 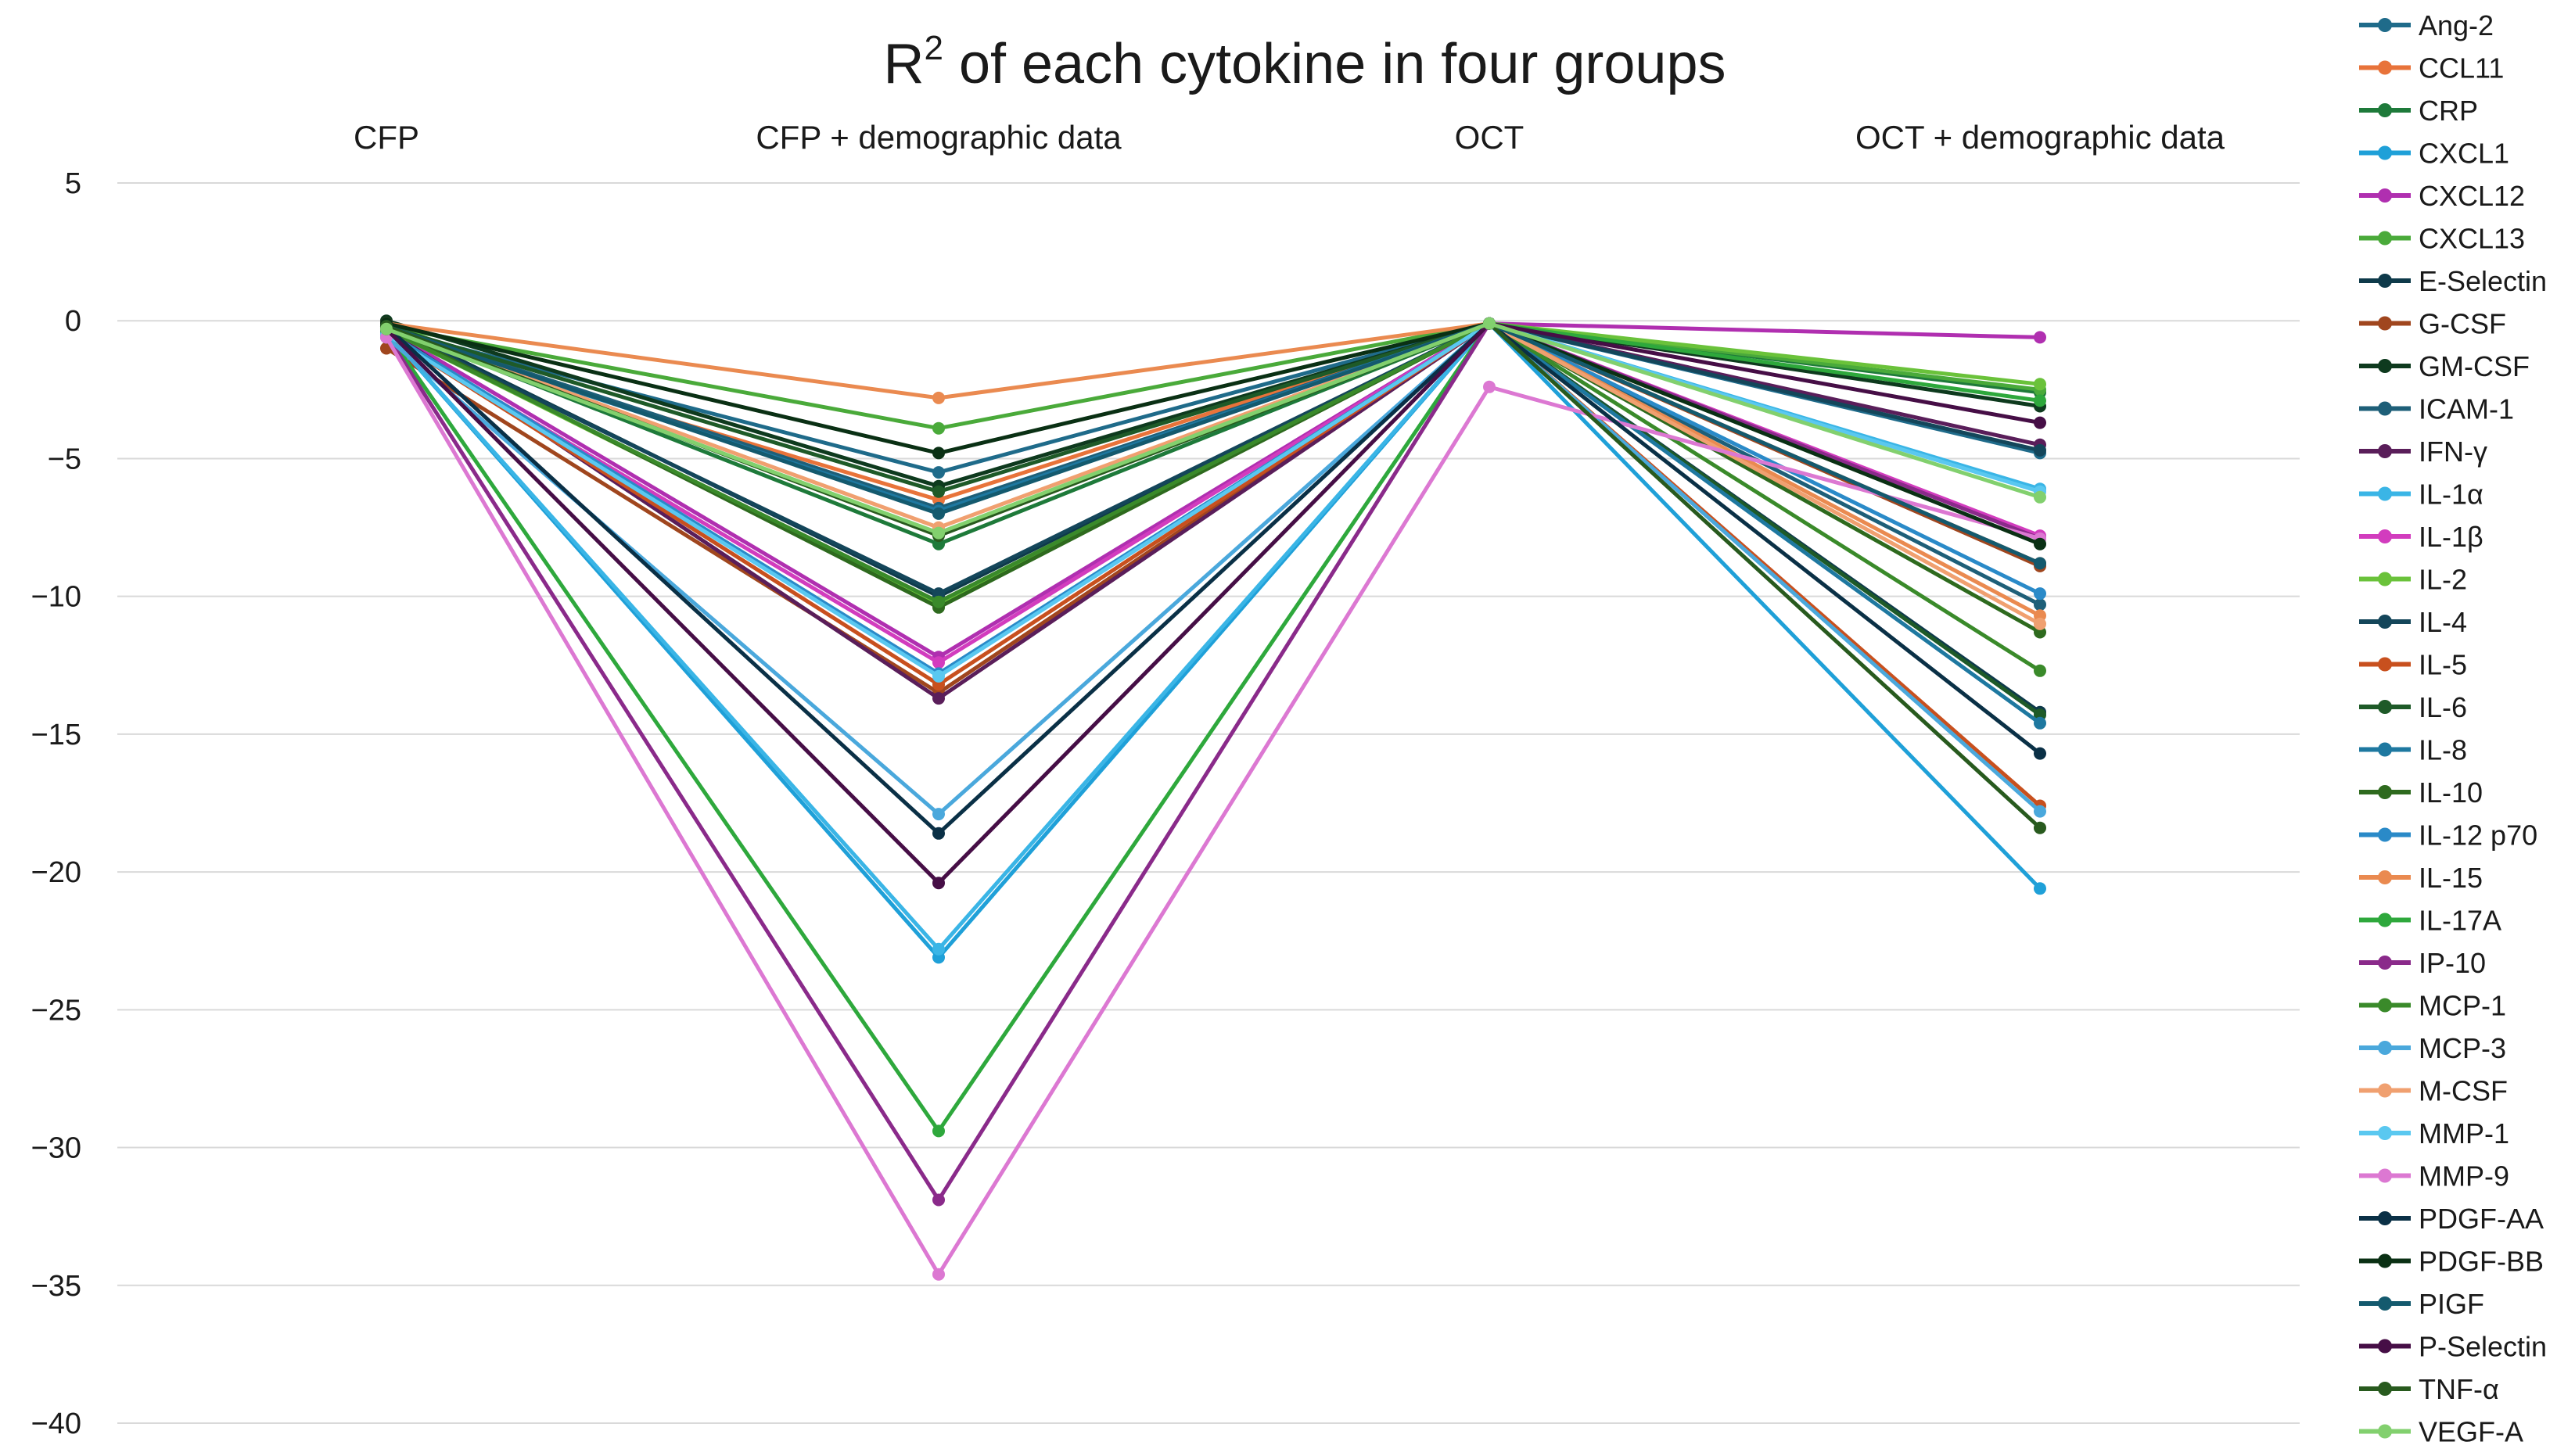 What do you see at coordinates (2418, 111) in the screenshot?
I see `legend-item: CRP` at bounding box center [2418, 111].